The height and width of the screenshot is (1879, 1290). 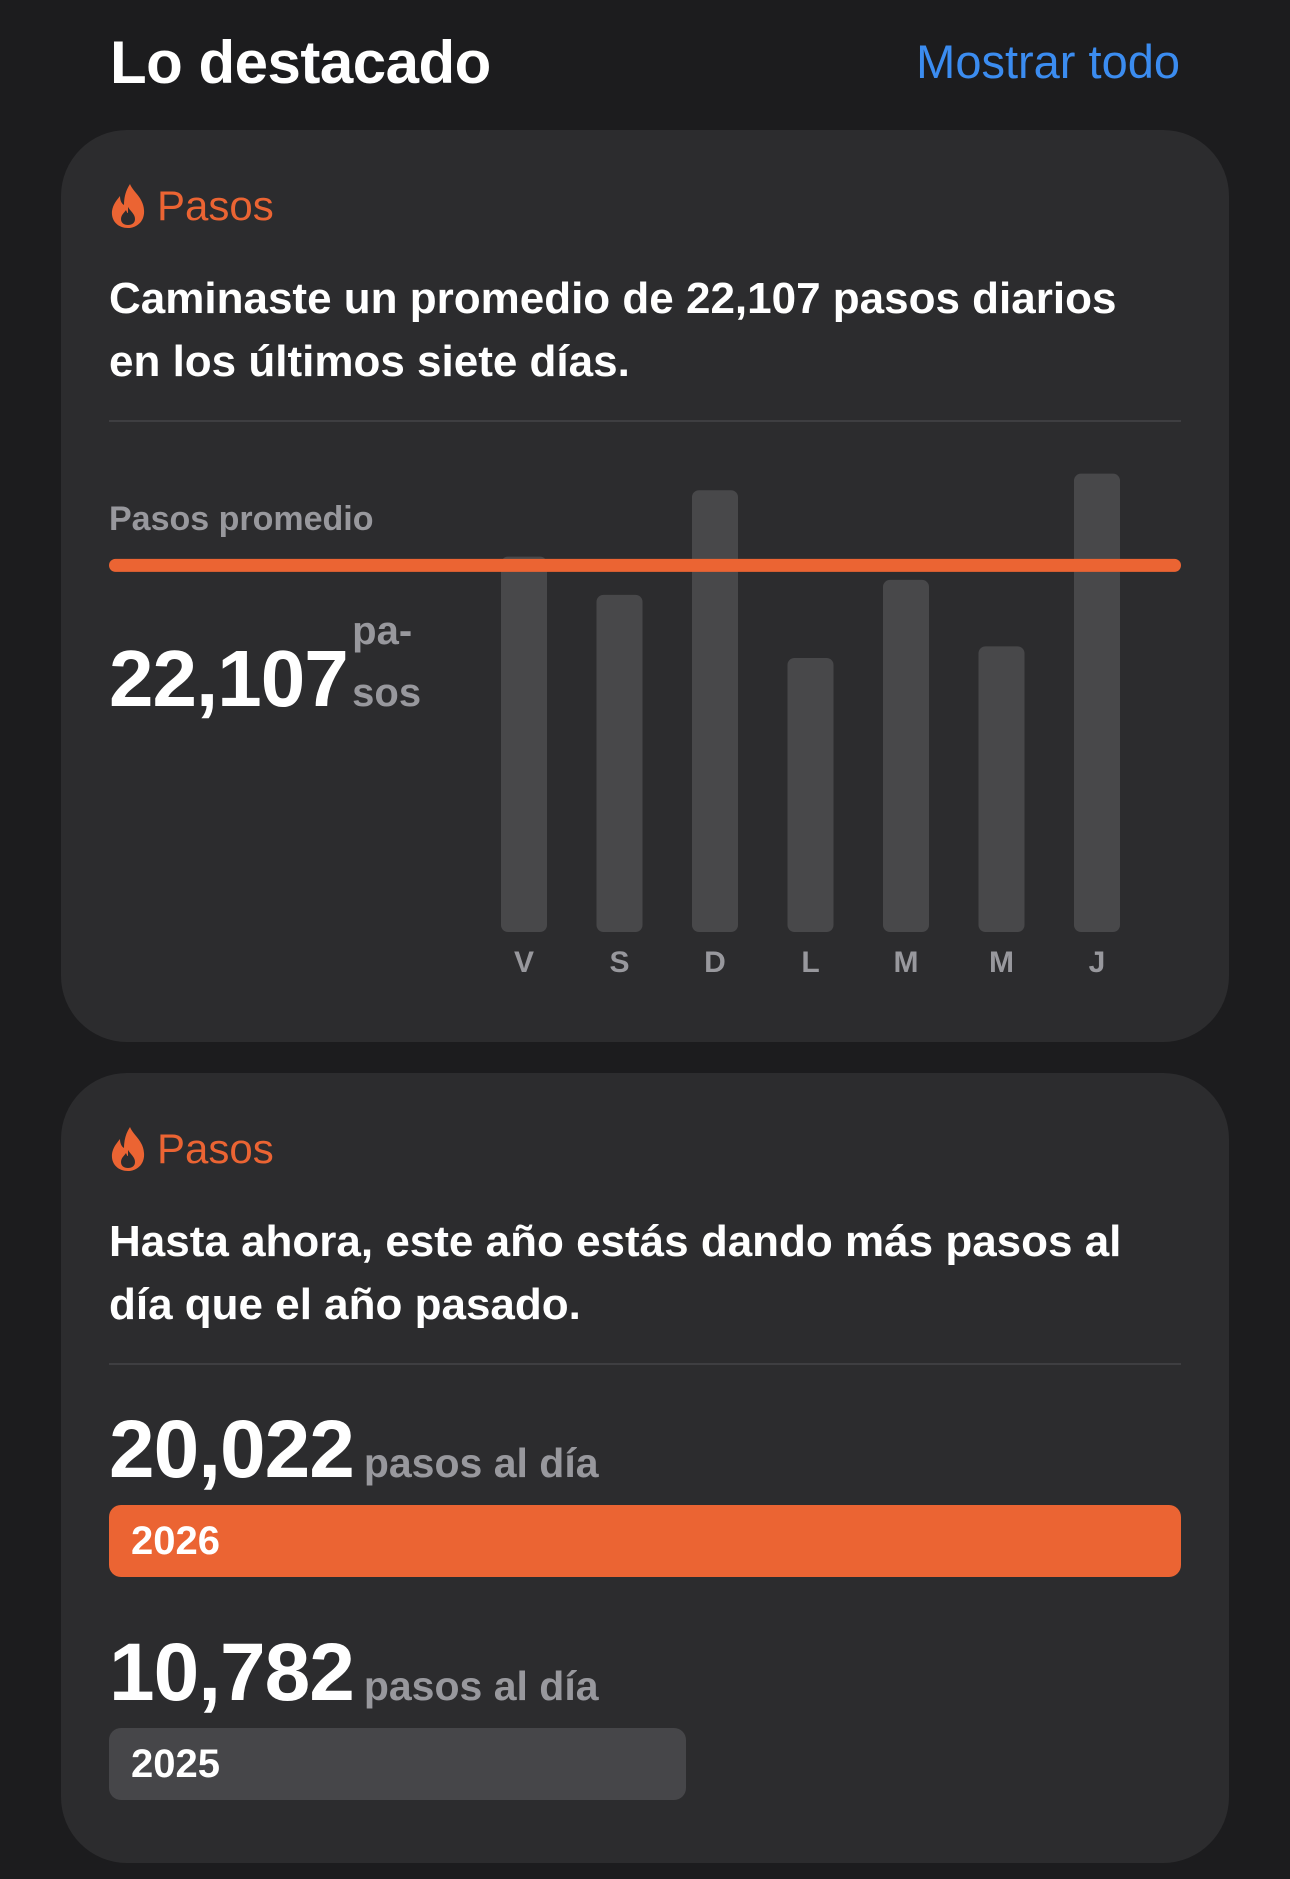 What do you see at coordinates (1048, 61) in the screenshot?
I see `show-all-link: Mostrar todo` at bounding box center [1048, 61].